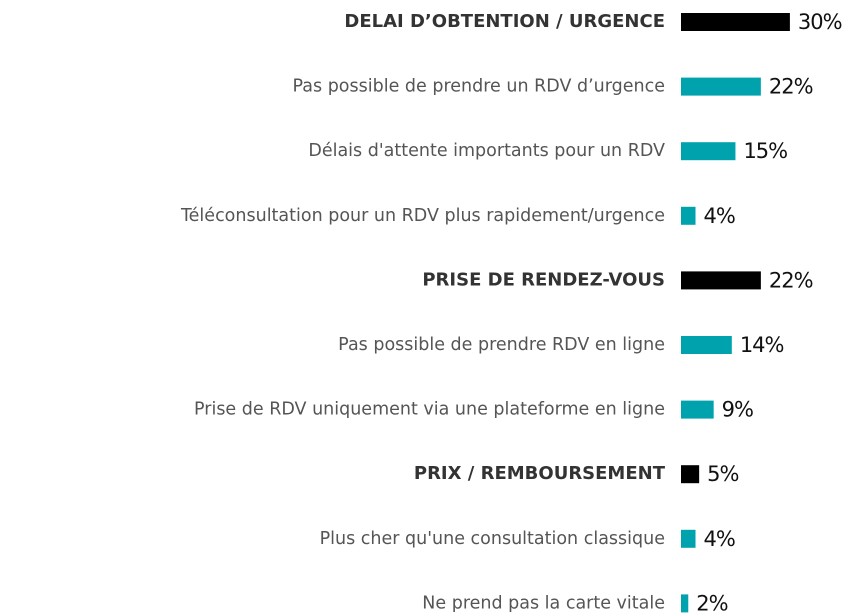 The width and height of the screenshot is (867, 615). Describe the element at coordinates (543, 279) in the screenshot. I see `group-label: PRISE DE RENDEZ-VOUS` at that location.